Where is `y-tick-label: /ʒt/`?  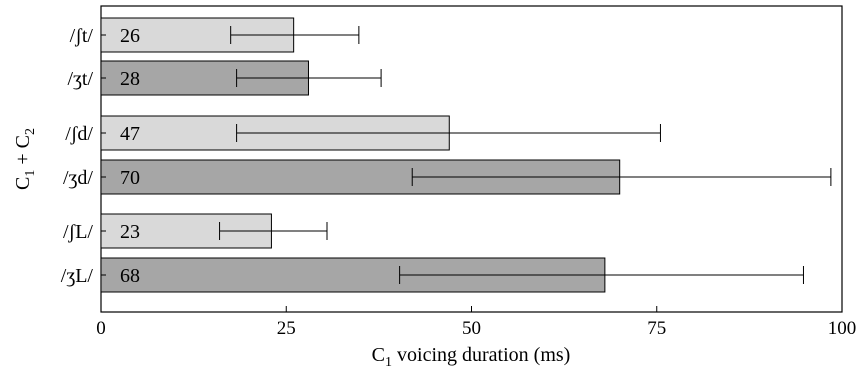 y-tick-label: /ʒt/ is located at coordinates (80, 79).